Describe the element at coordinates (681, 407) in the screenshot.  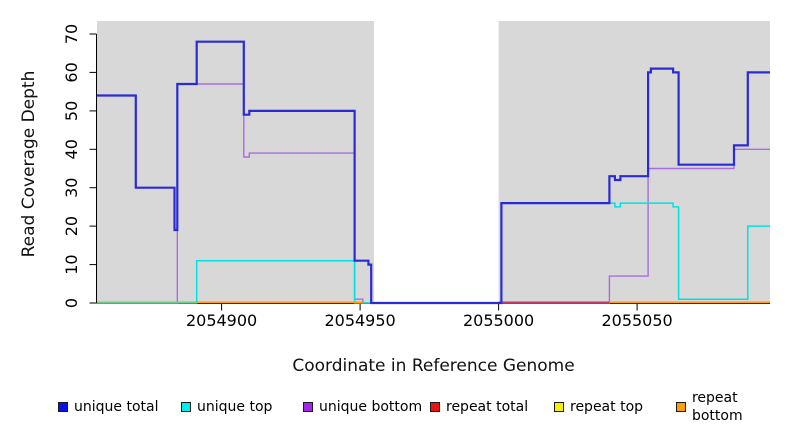
I see `legend-swatch-repeat-bottom-icon` at that location.